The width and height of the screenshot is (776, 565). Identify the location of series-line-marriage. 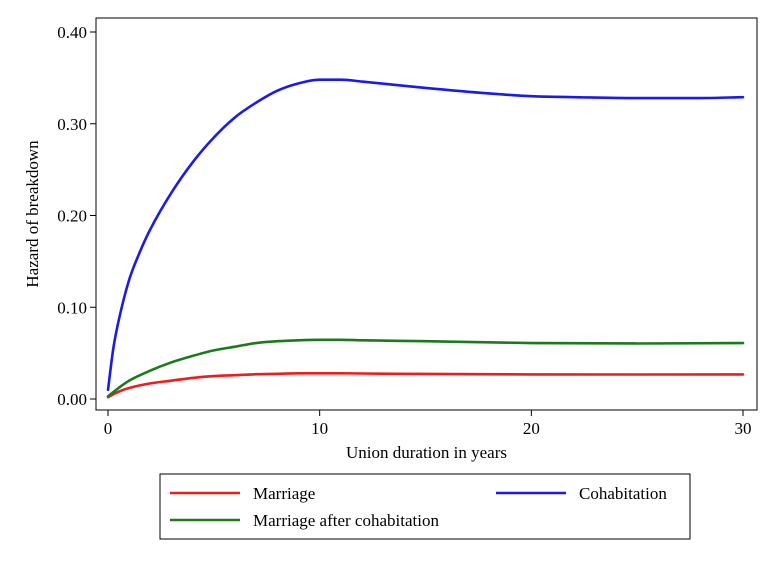
(425, 385).